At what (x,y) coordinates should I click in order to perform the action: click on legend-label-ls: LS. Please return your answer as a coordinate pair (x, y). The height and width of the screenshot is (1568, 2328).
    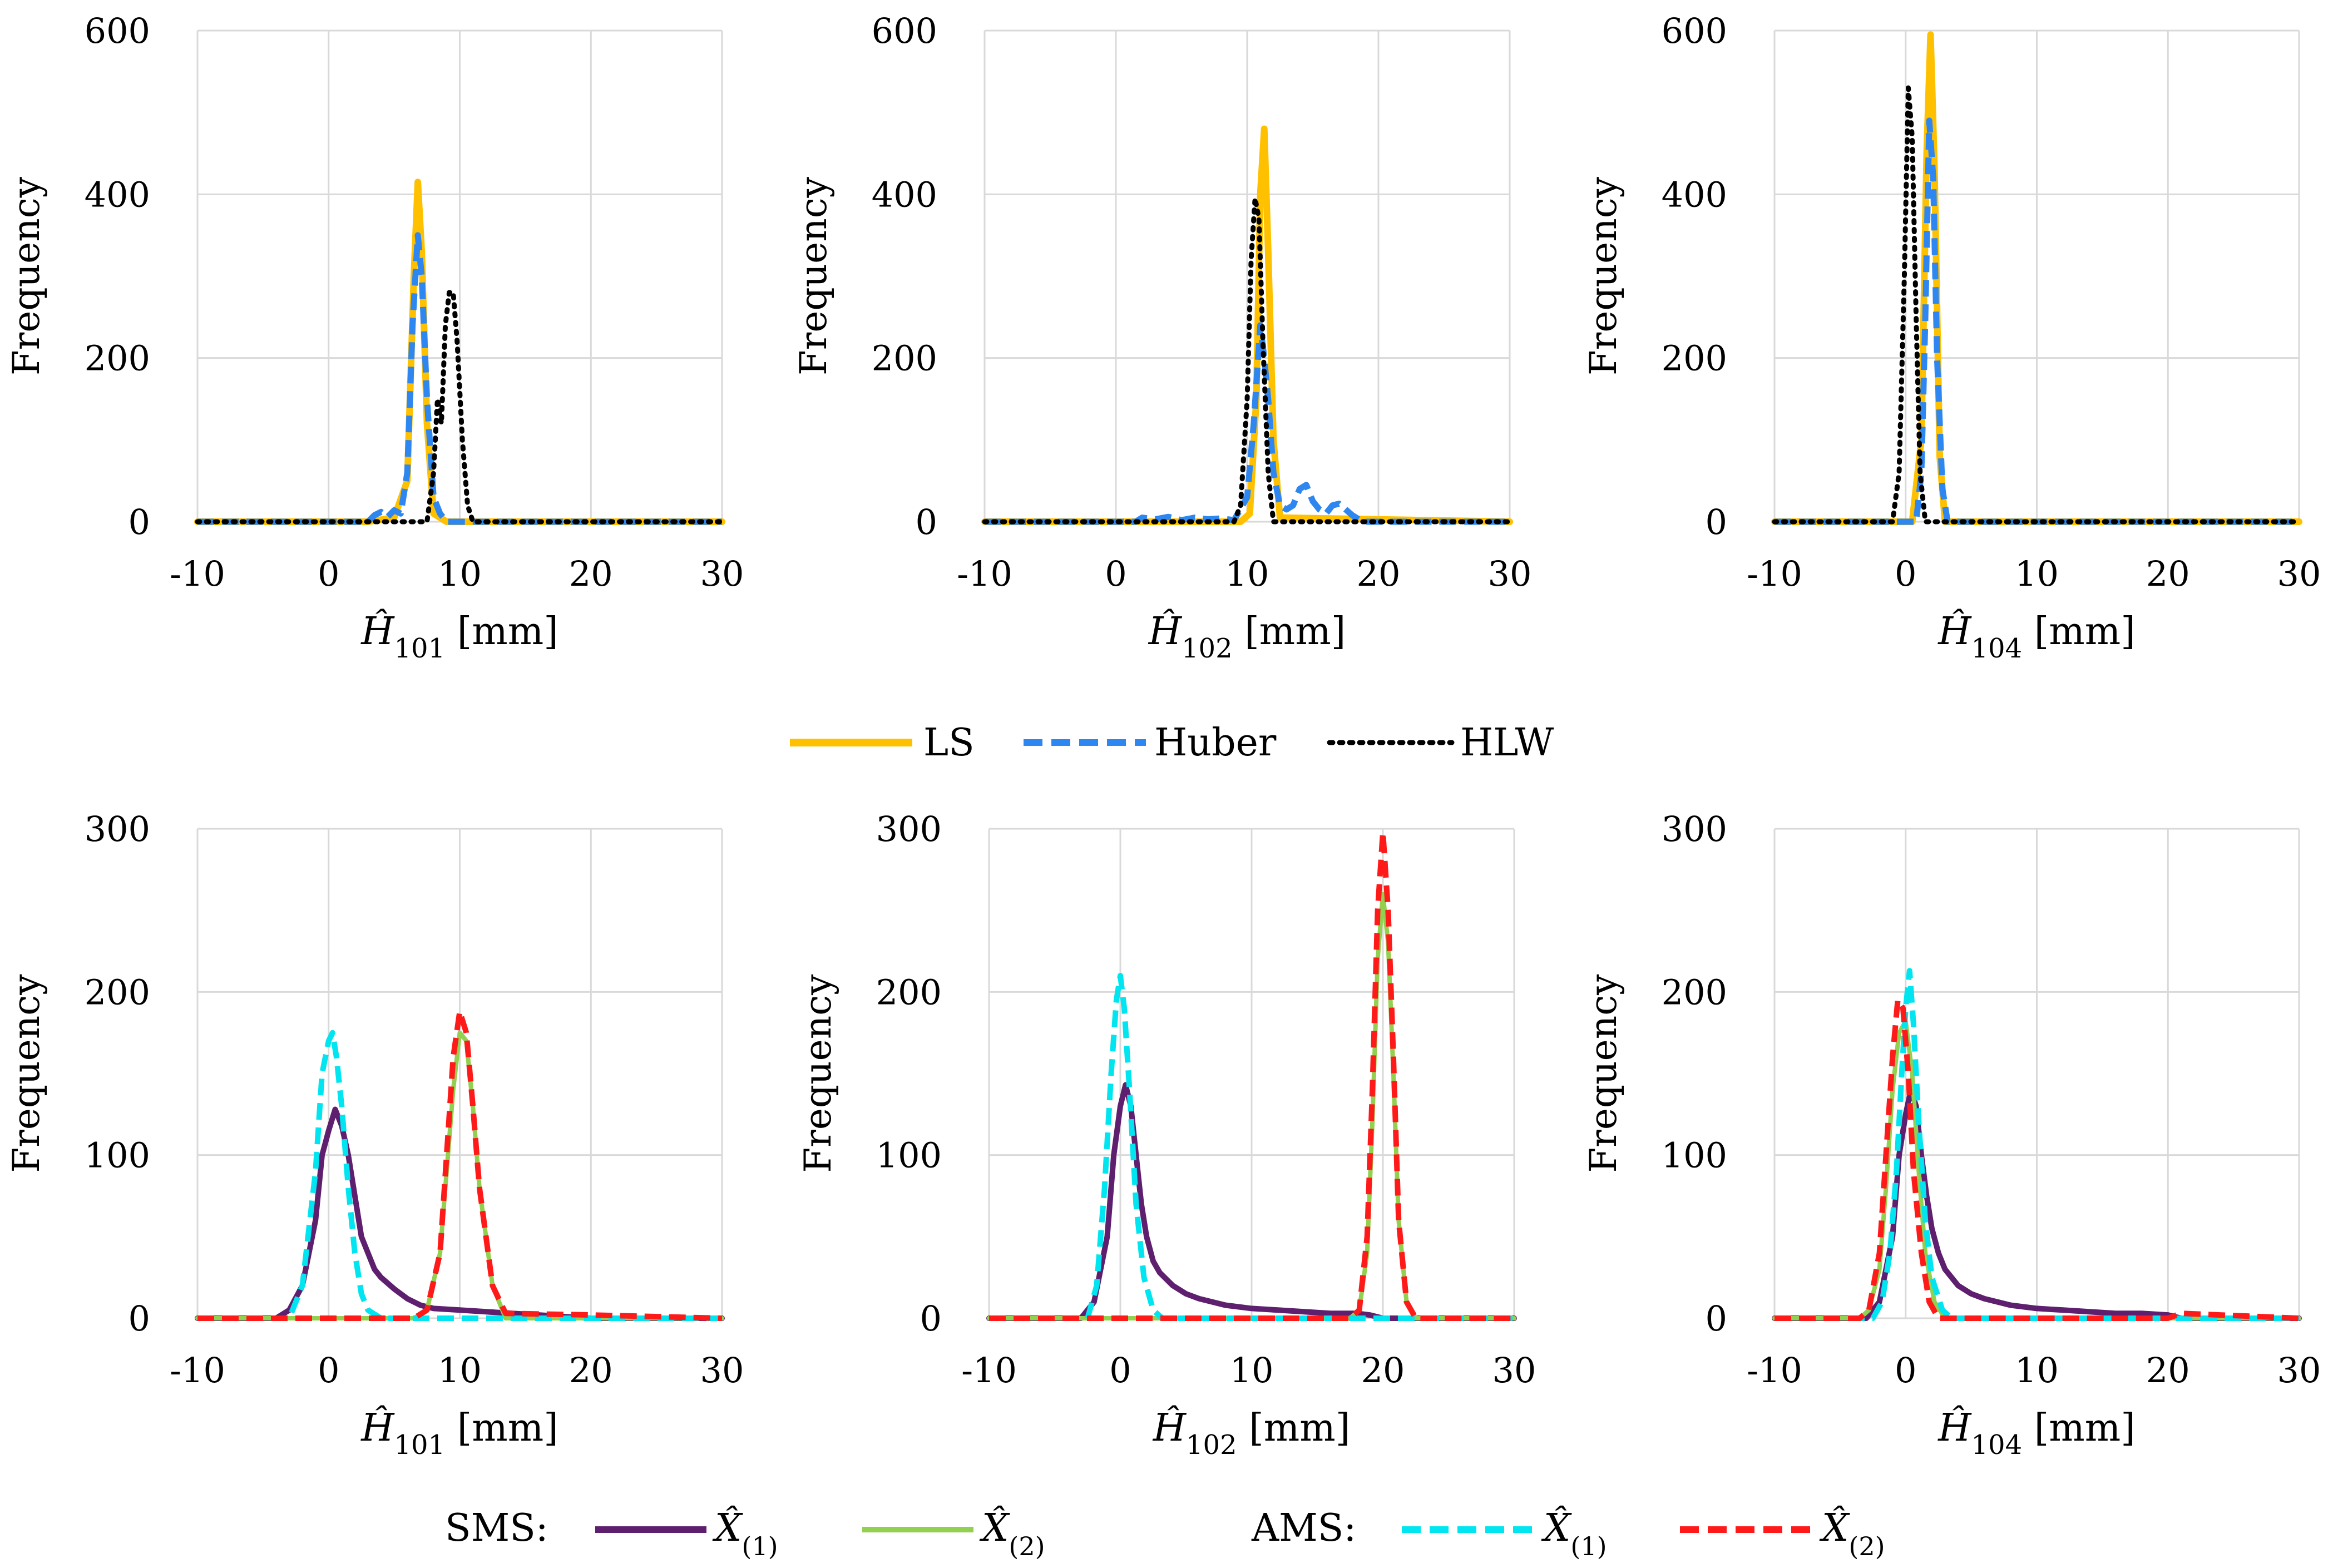
    Looking at the image, I should click on (949, 743).